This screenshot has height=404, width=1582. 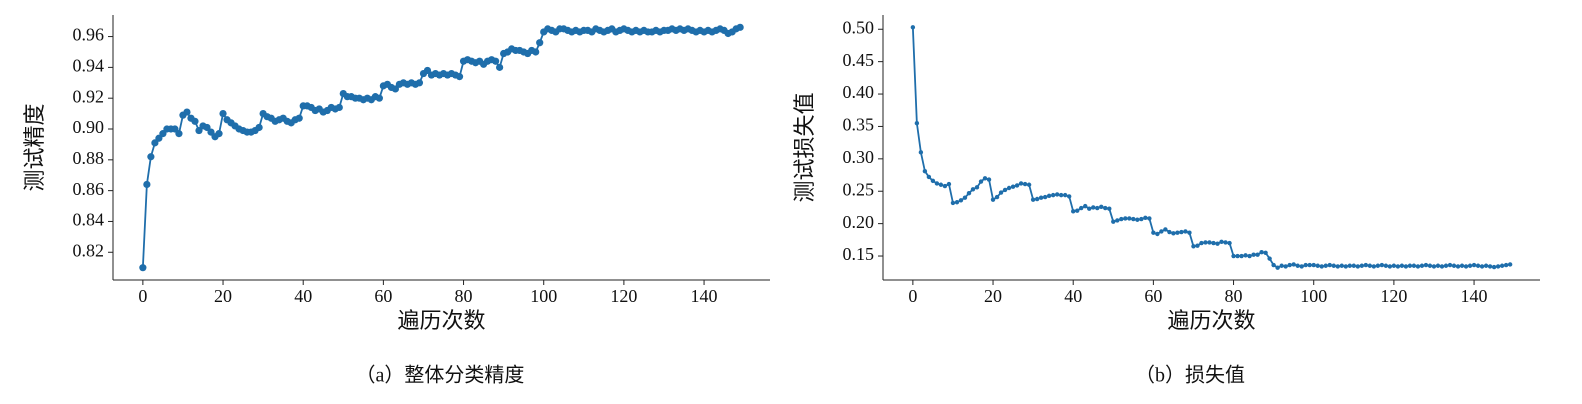 What do you see at coordinates (543, 296) in the screenshot?
I see `x-tick-label: 100` at bounding box center [543, 296].